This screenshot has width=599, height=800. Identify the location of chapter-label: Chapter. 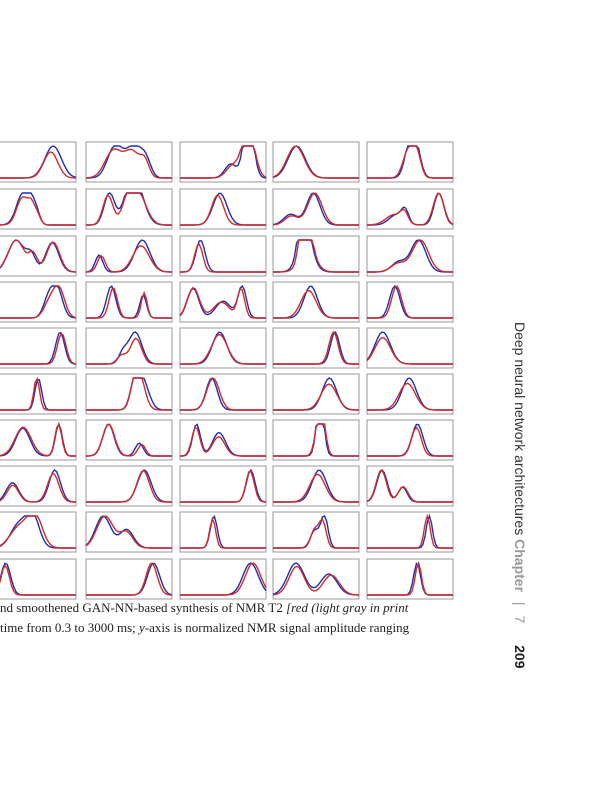
(520, 566).